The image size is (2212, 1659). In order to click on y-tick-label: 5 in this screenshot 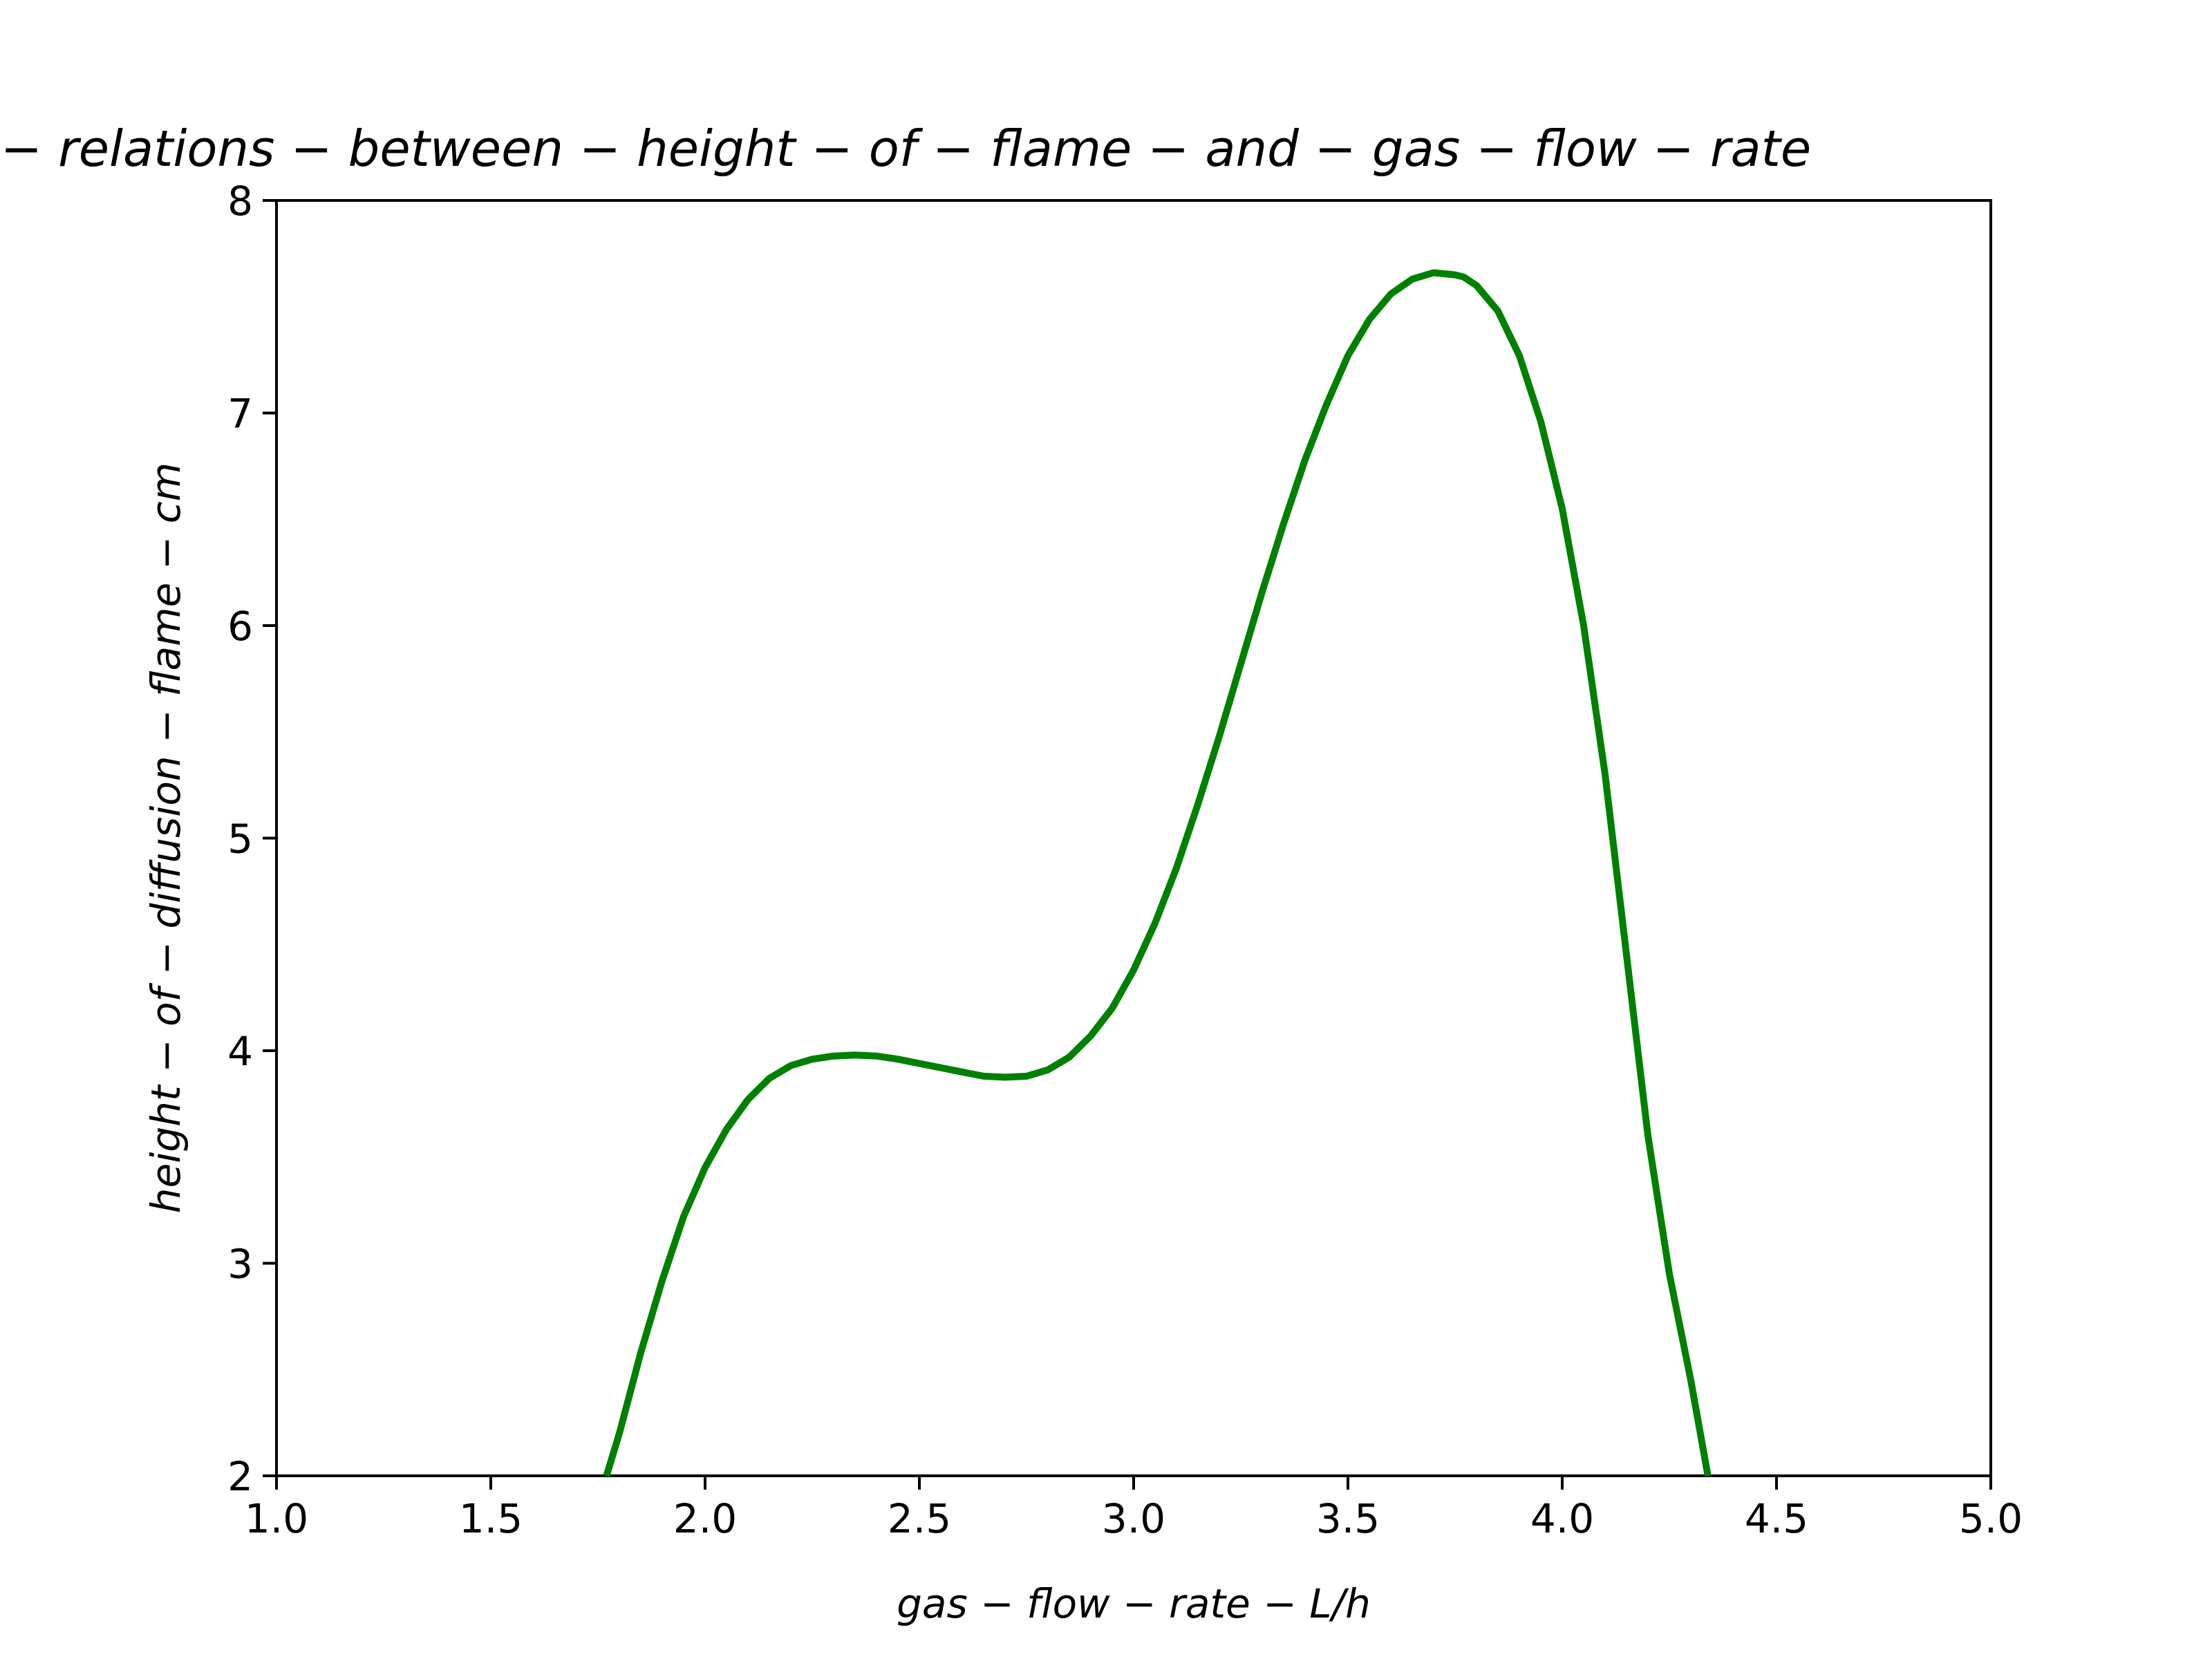, I will do `click(240, 840)`.